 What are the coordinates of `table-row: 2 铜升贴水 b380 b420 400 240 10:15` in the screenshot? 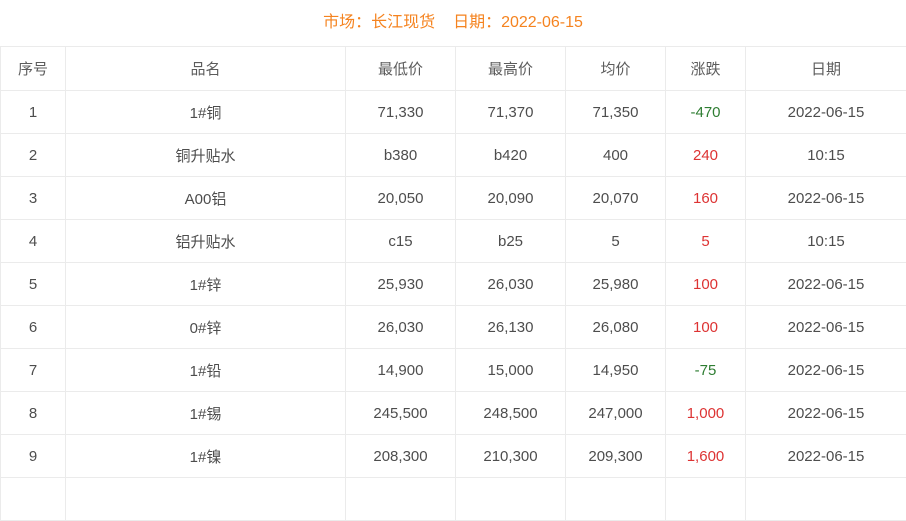 It's located at (453, 155).